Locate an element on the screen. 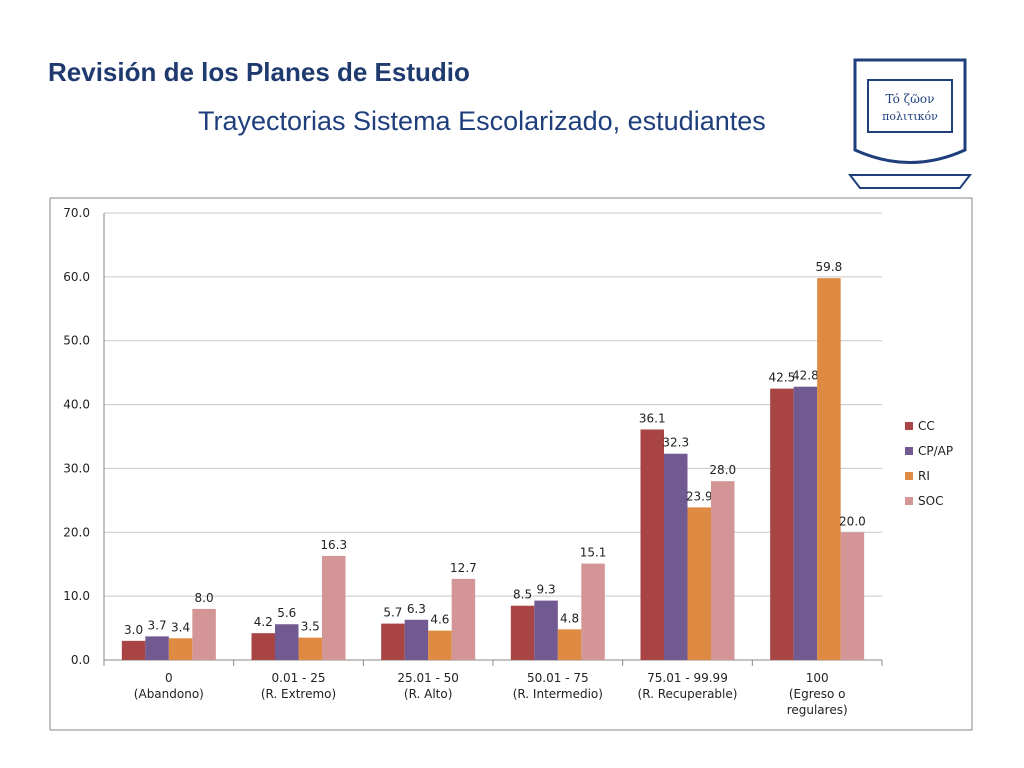 This screenshot has width=1024, height=768. x-tick-label: 100 is located at coordinates (817, 678).